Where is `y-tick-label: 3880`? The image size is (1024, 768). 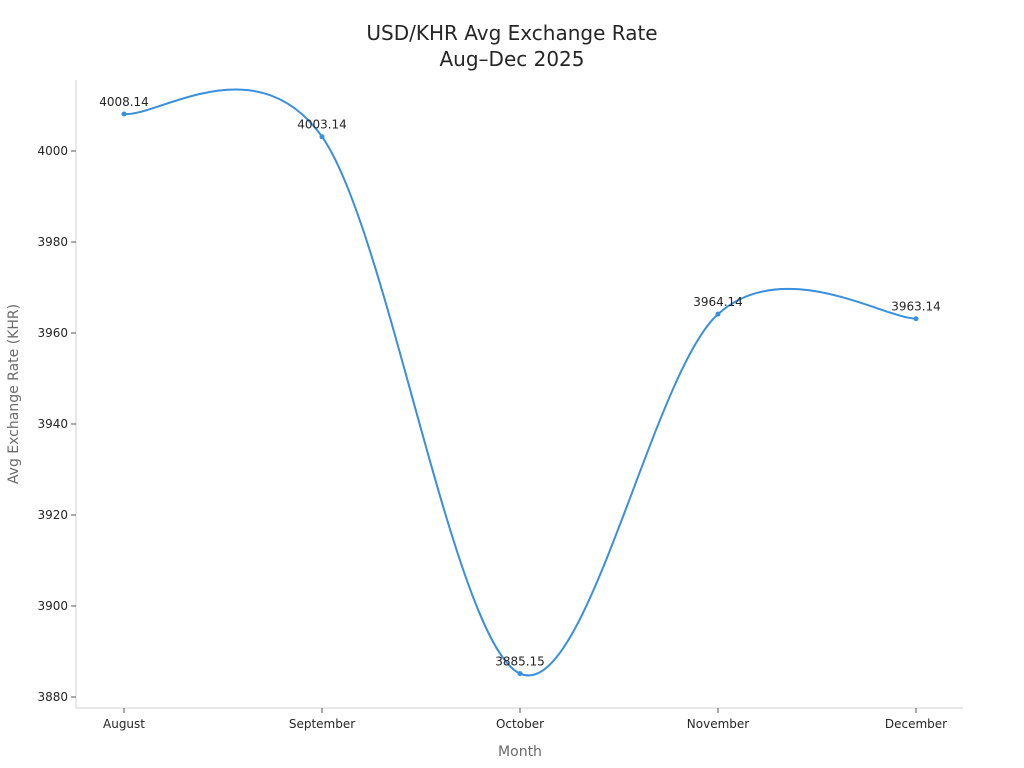 y-tick-label: 3880 is located at coordinates (52, 697).